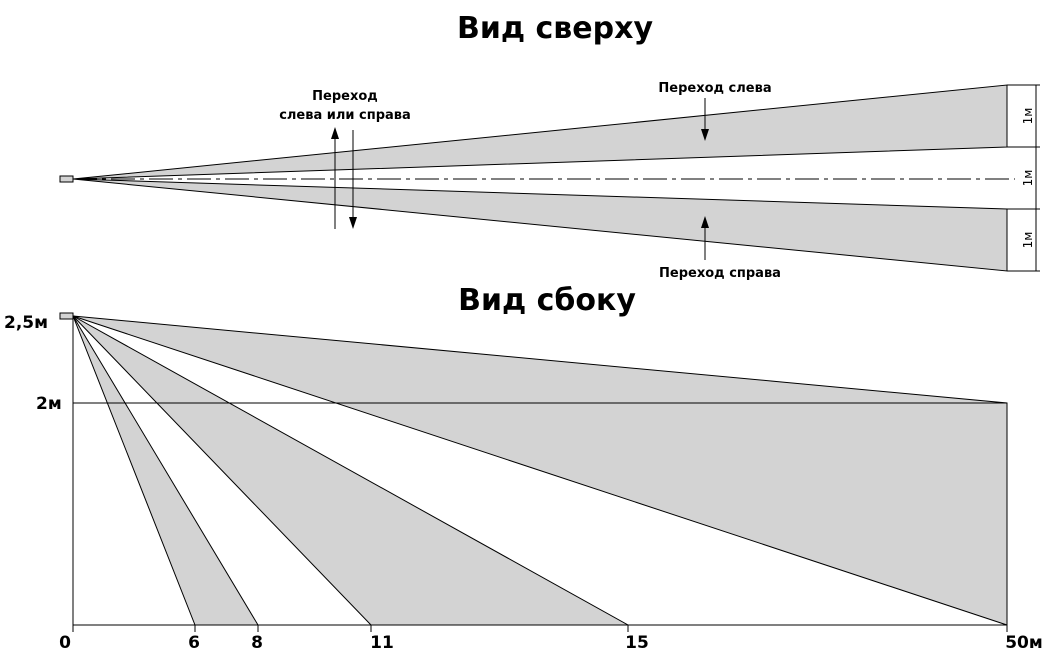 The width and height of the screenshot is (1051, 655). What do you see at coordinates (65, 643) in the screenshot?
I see `x-label-0: 0` at bounding box center [65, 643].